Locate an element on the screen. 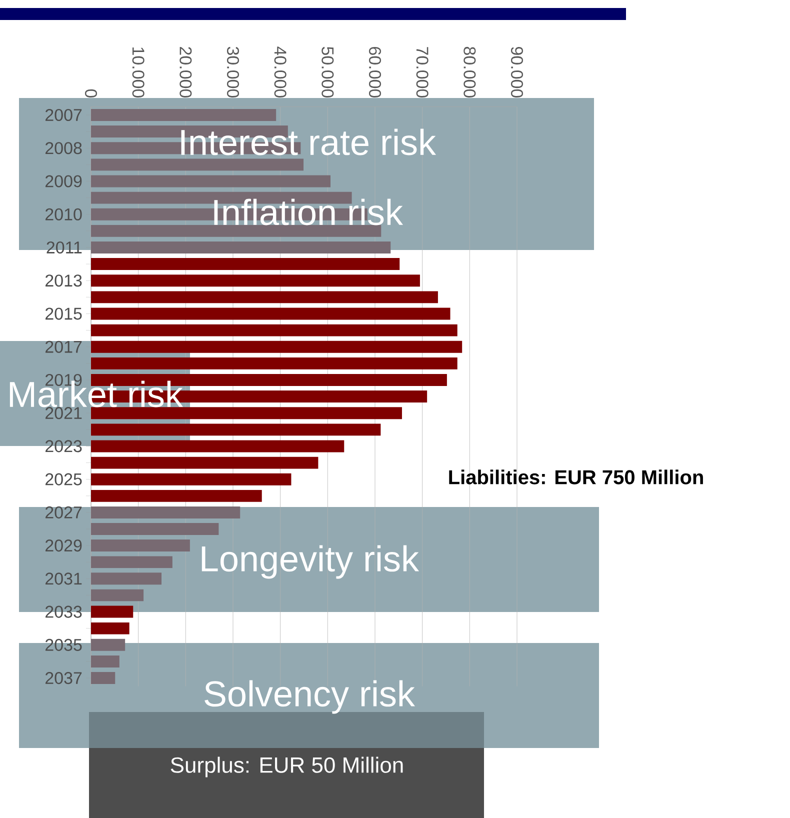 This screenshot has height=818, width=790. annotation: Inflation risk is located at coordinates (309, 212).